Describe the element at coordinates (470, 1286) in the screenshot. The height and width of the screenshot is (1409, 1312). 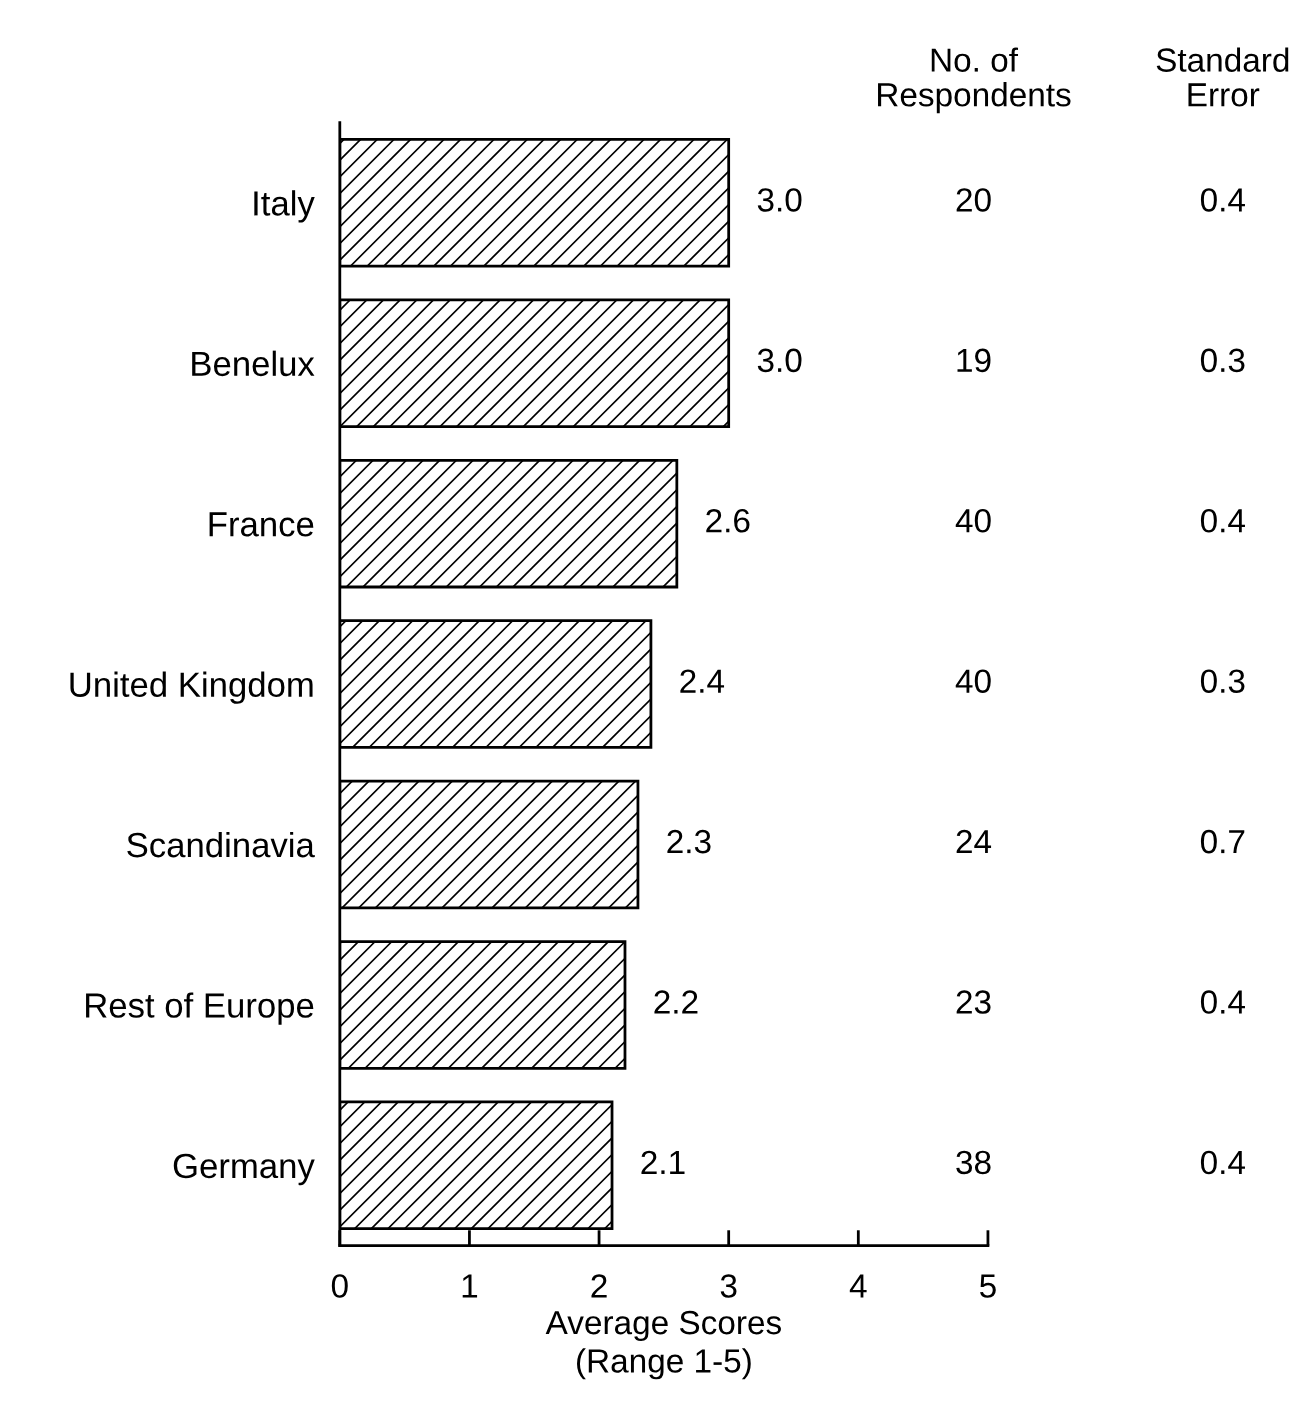
I see `x-tick-label: 1` at that location.